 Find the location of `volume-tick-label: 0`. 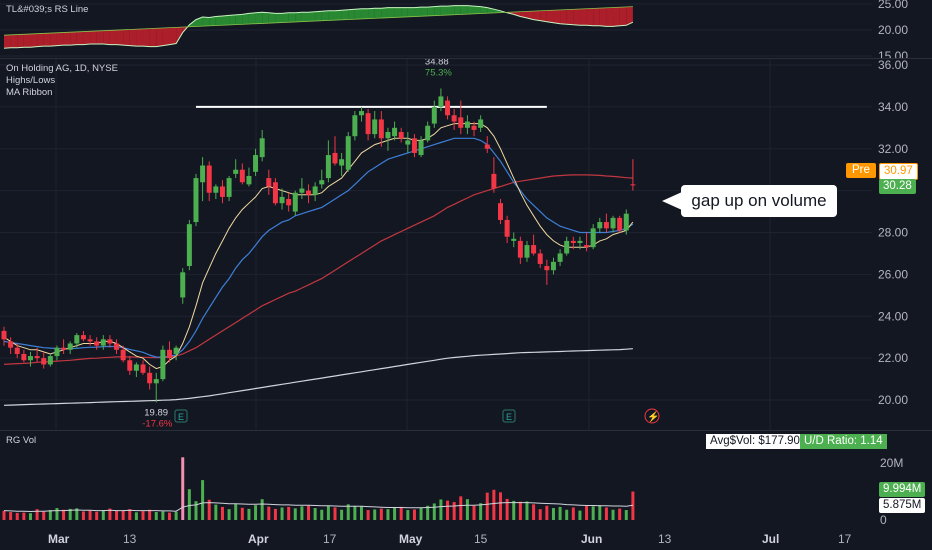

volume-tick-label: 0 is located at coordinates (883, 520).